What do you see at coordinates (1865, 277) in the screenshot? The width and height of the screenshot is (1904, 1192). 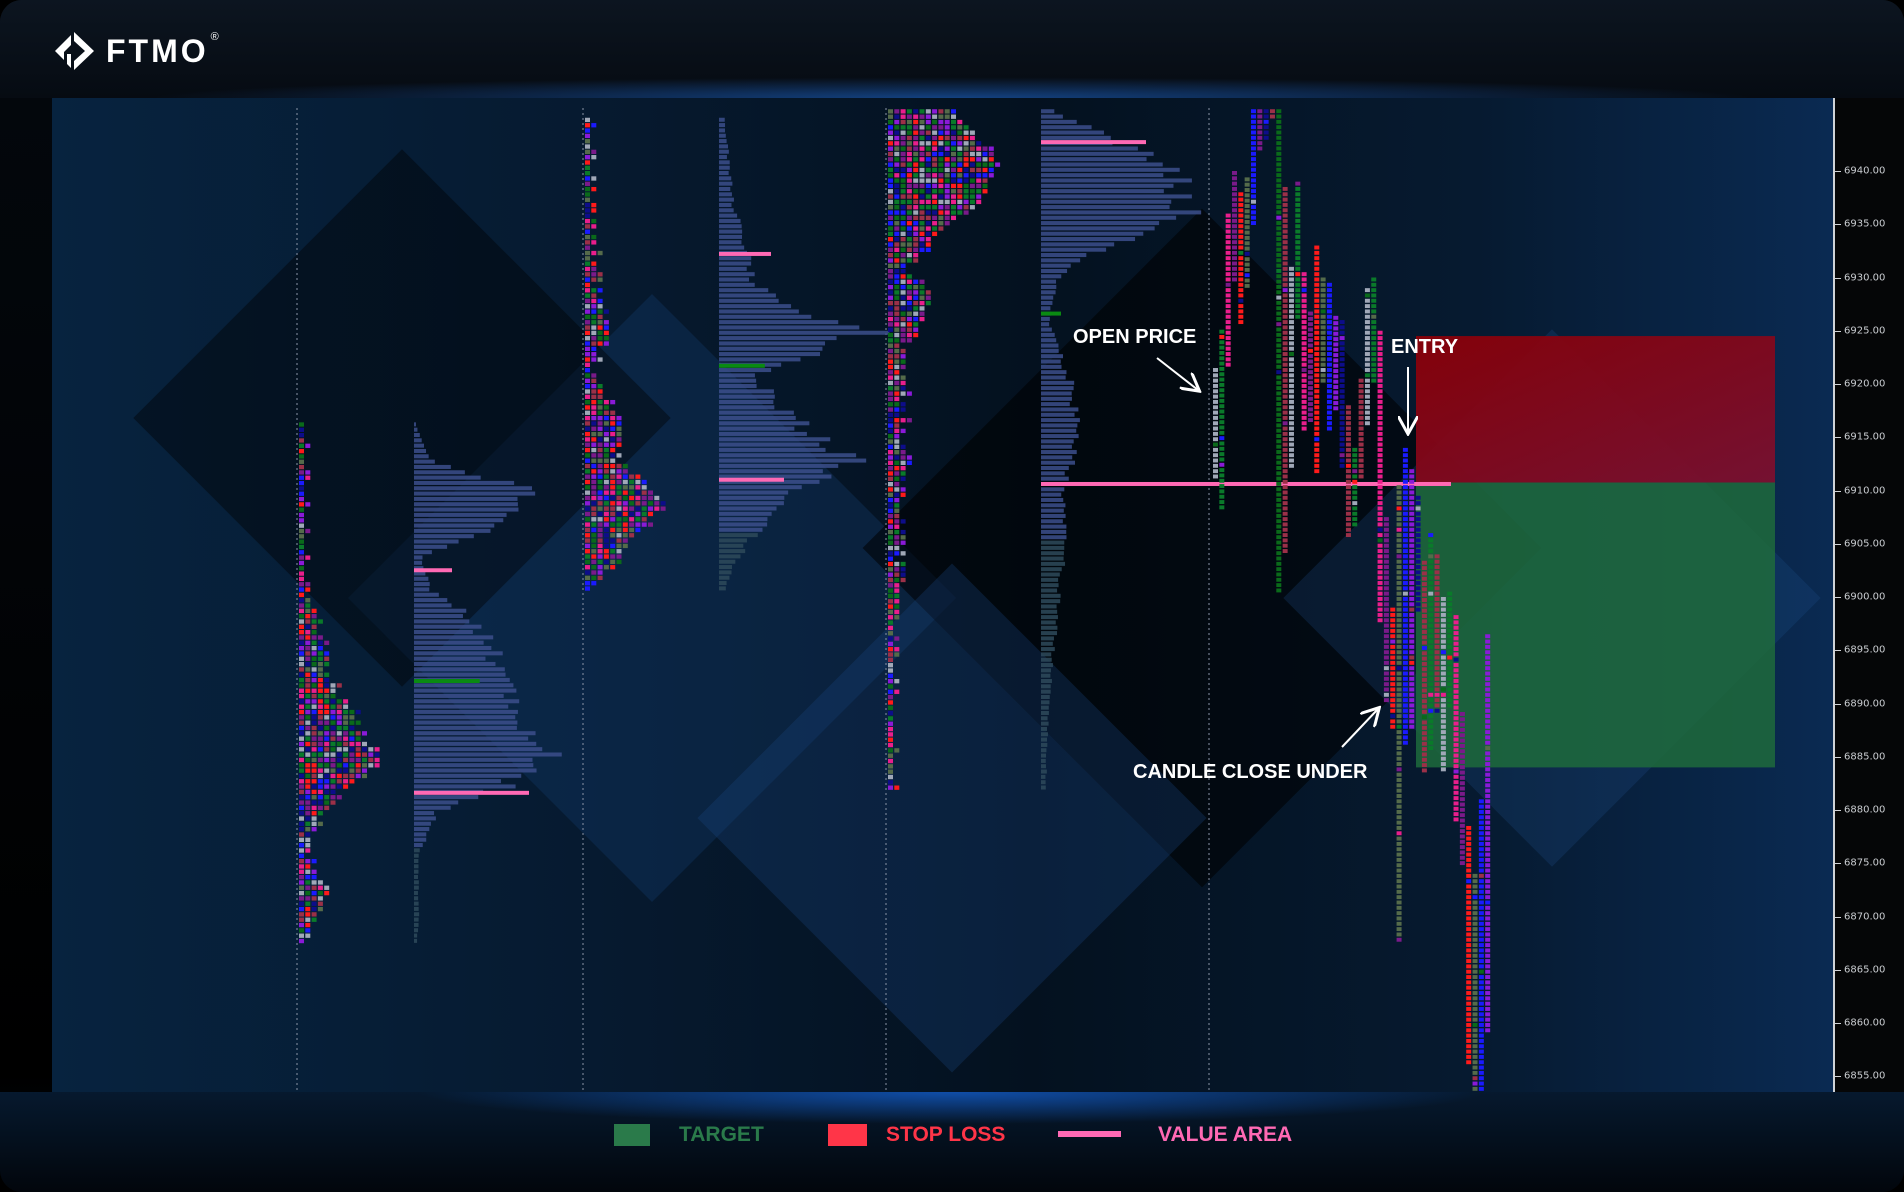 I see `axis-tick-label: 6930.00` at bounding box center [1865, 277].